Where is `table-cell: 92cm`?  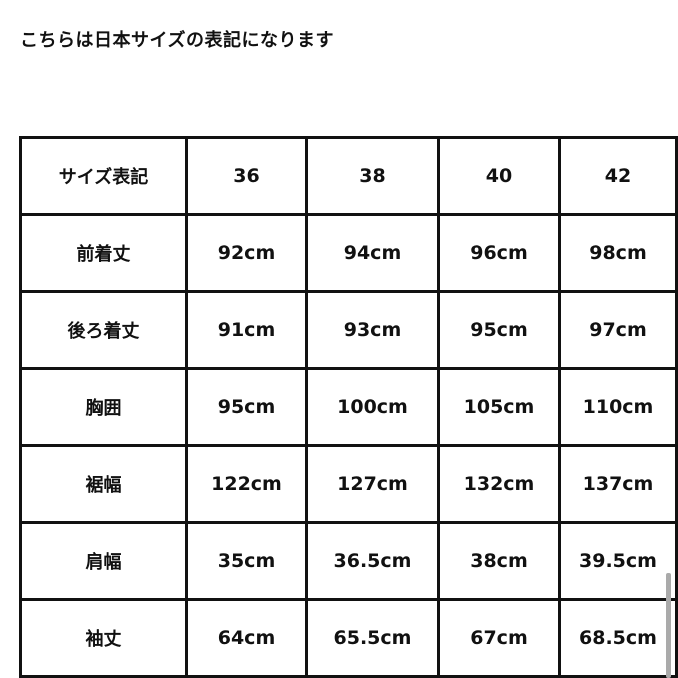
table-cell: 92cm is located at coordinates (246, 253).